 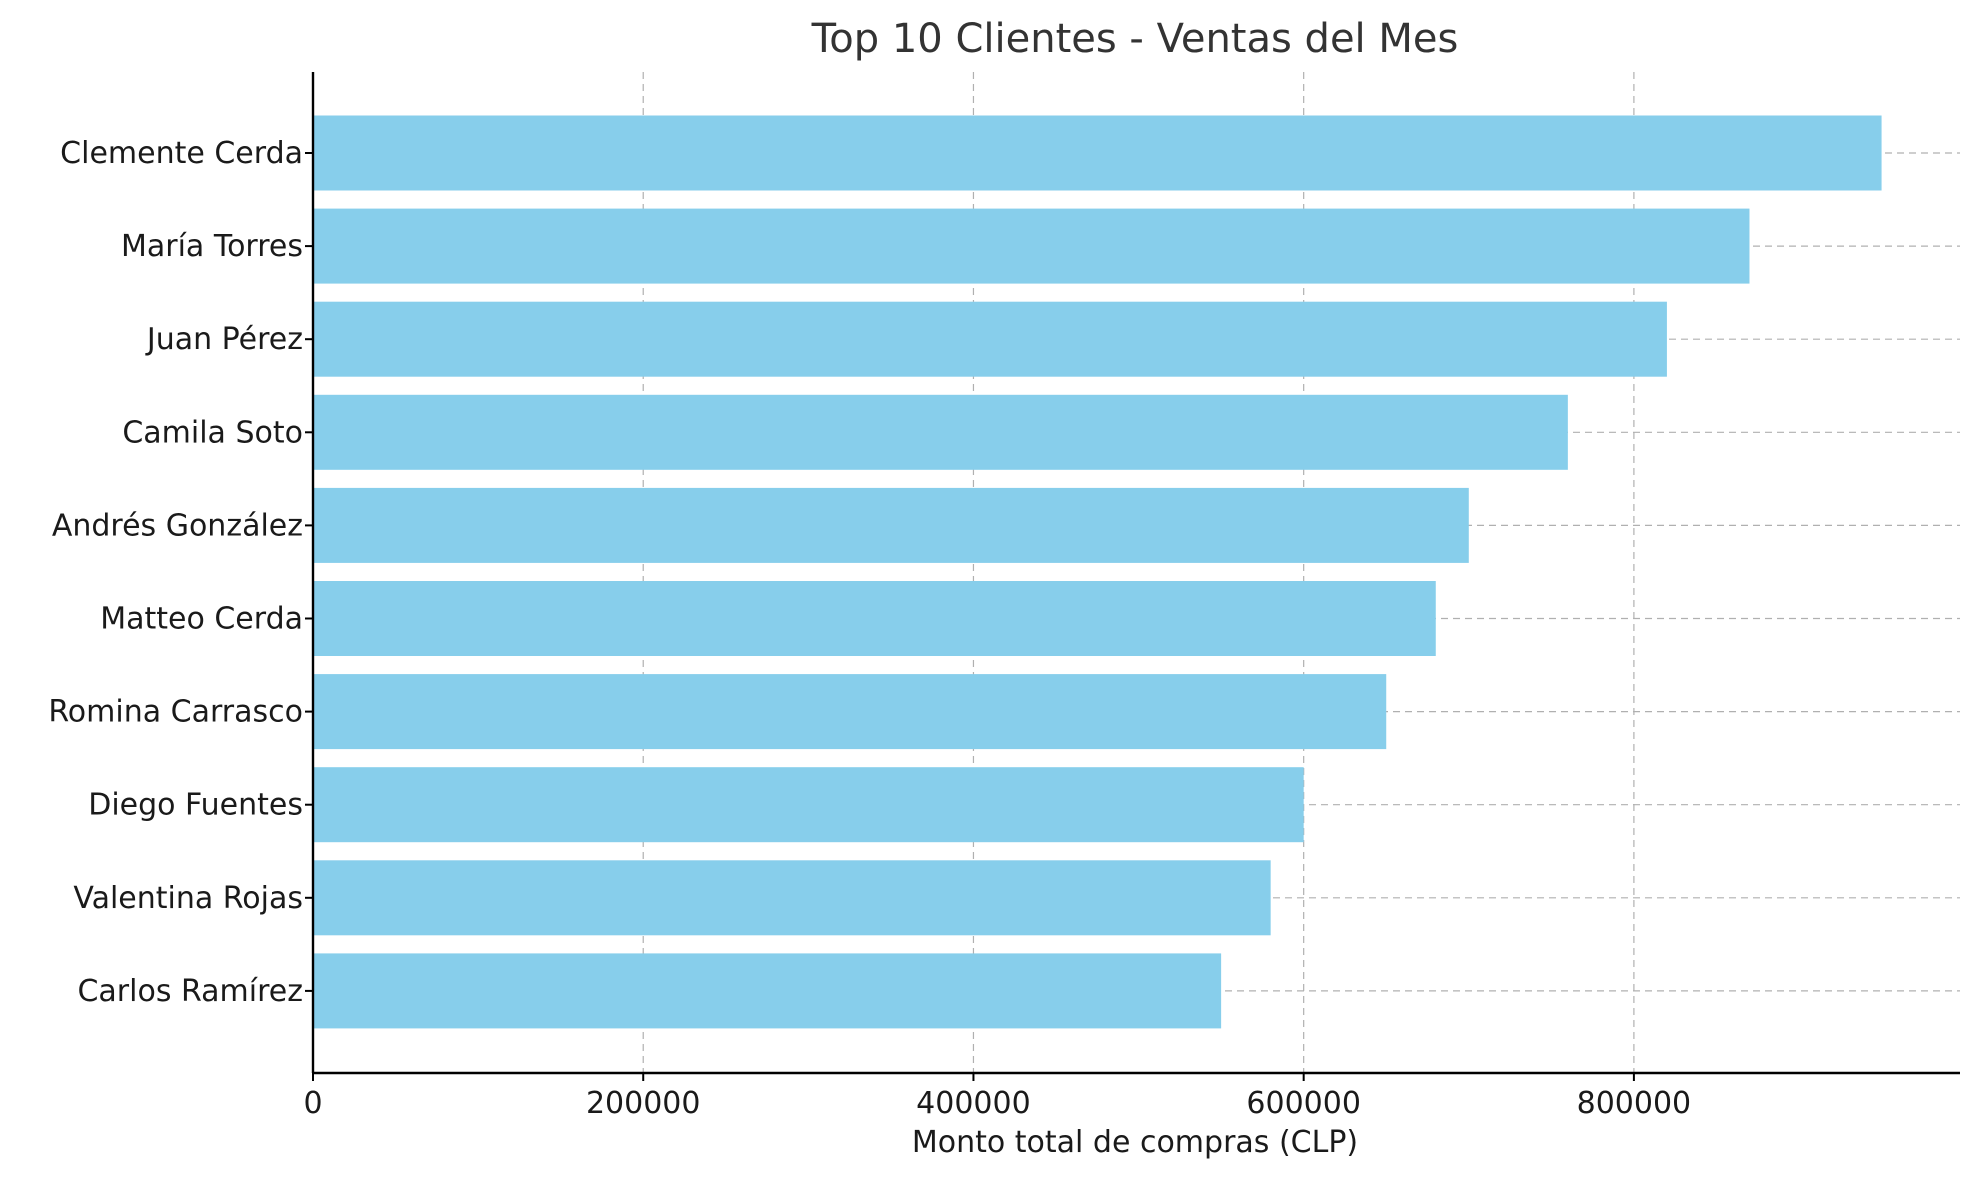 I want to click on category-label: Carlos Ramírez, so click(x=190, y=991).